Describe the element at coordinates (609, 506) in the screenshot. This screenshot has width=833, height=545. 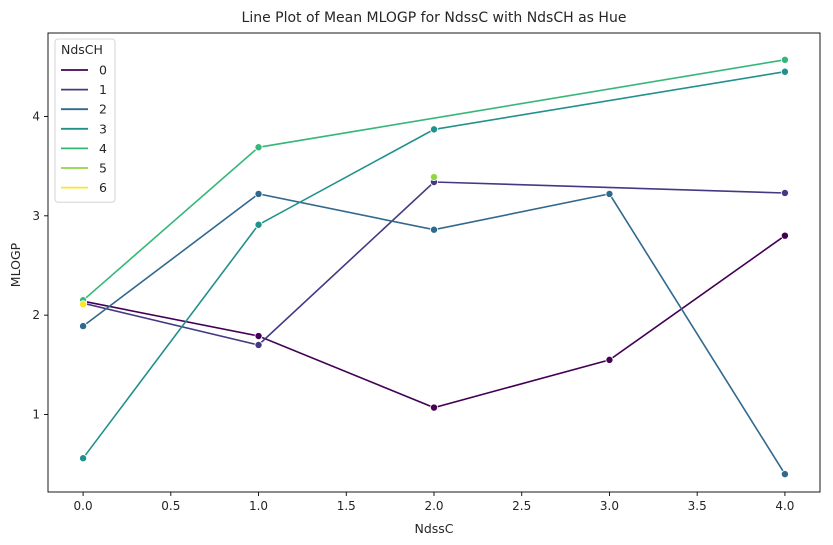
I see `x-tick-label: 3.0` at that location.